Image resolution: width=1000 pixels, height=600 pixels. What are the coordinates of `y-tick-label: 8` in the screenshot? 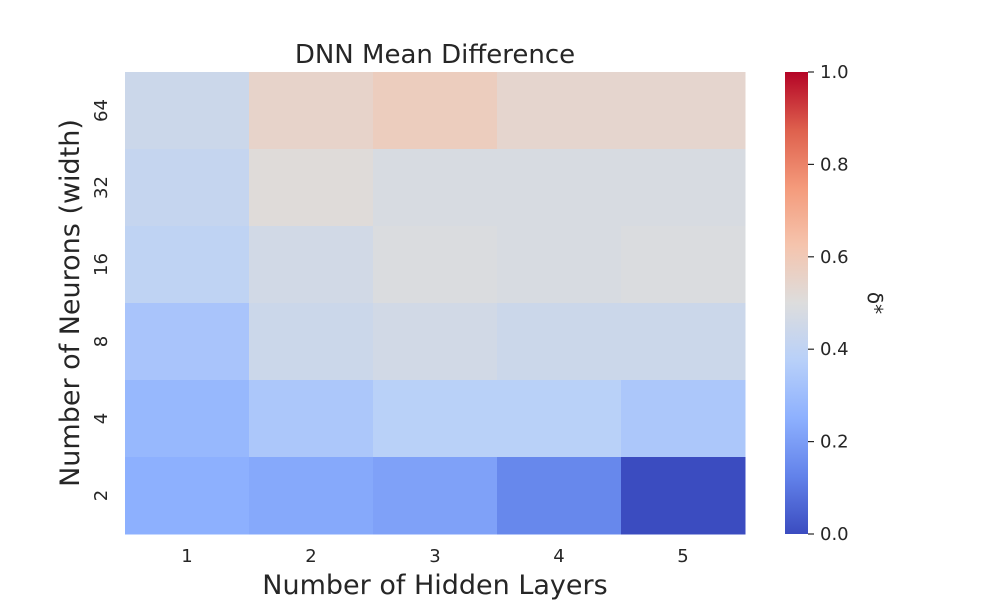 It's located at (101, 341).